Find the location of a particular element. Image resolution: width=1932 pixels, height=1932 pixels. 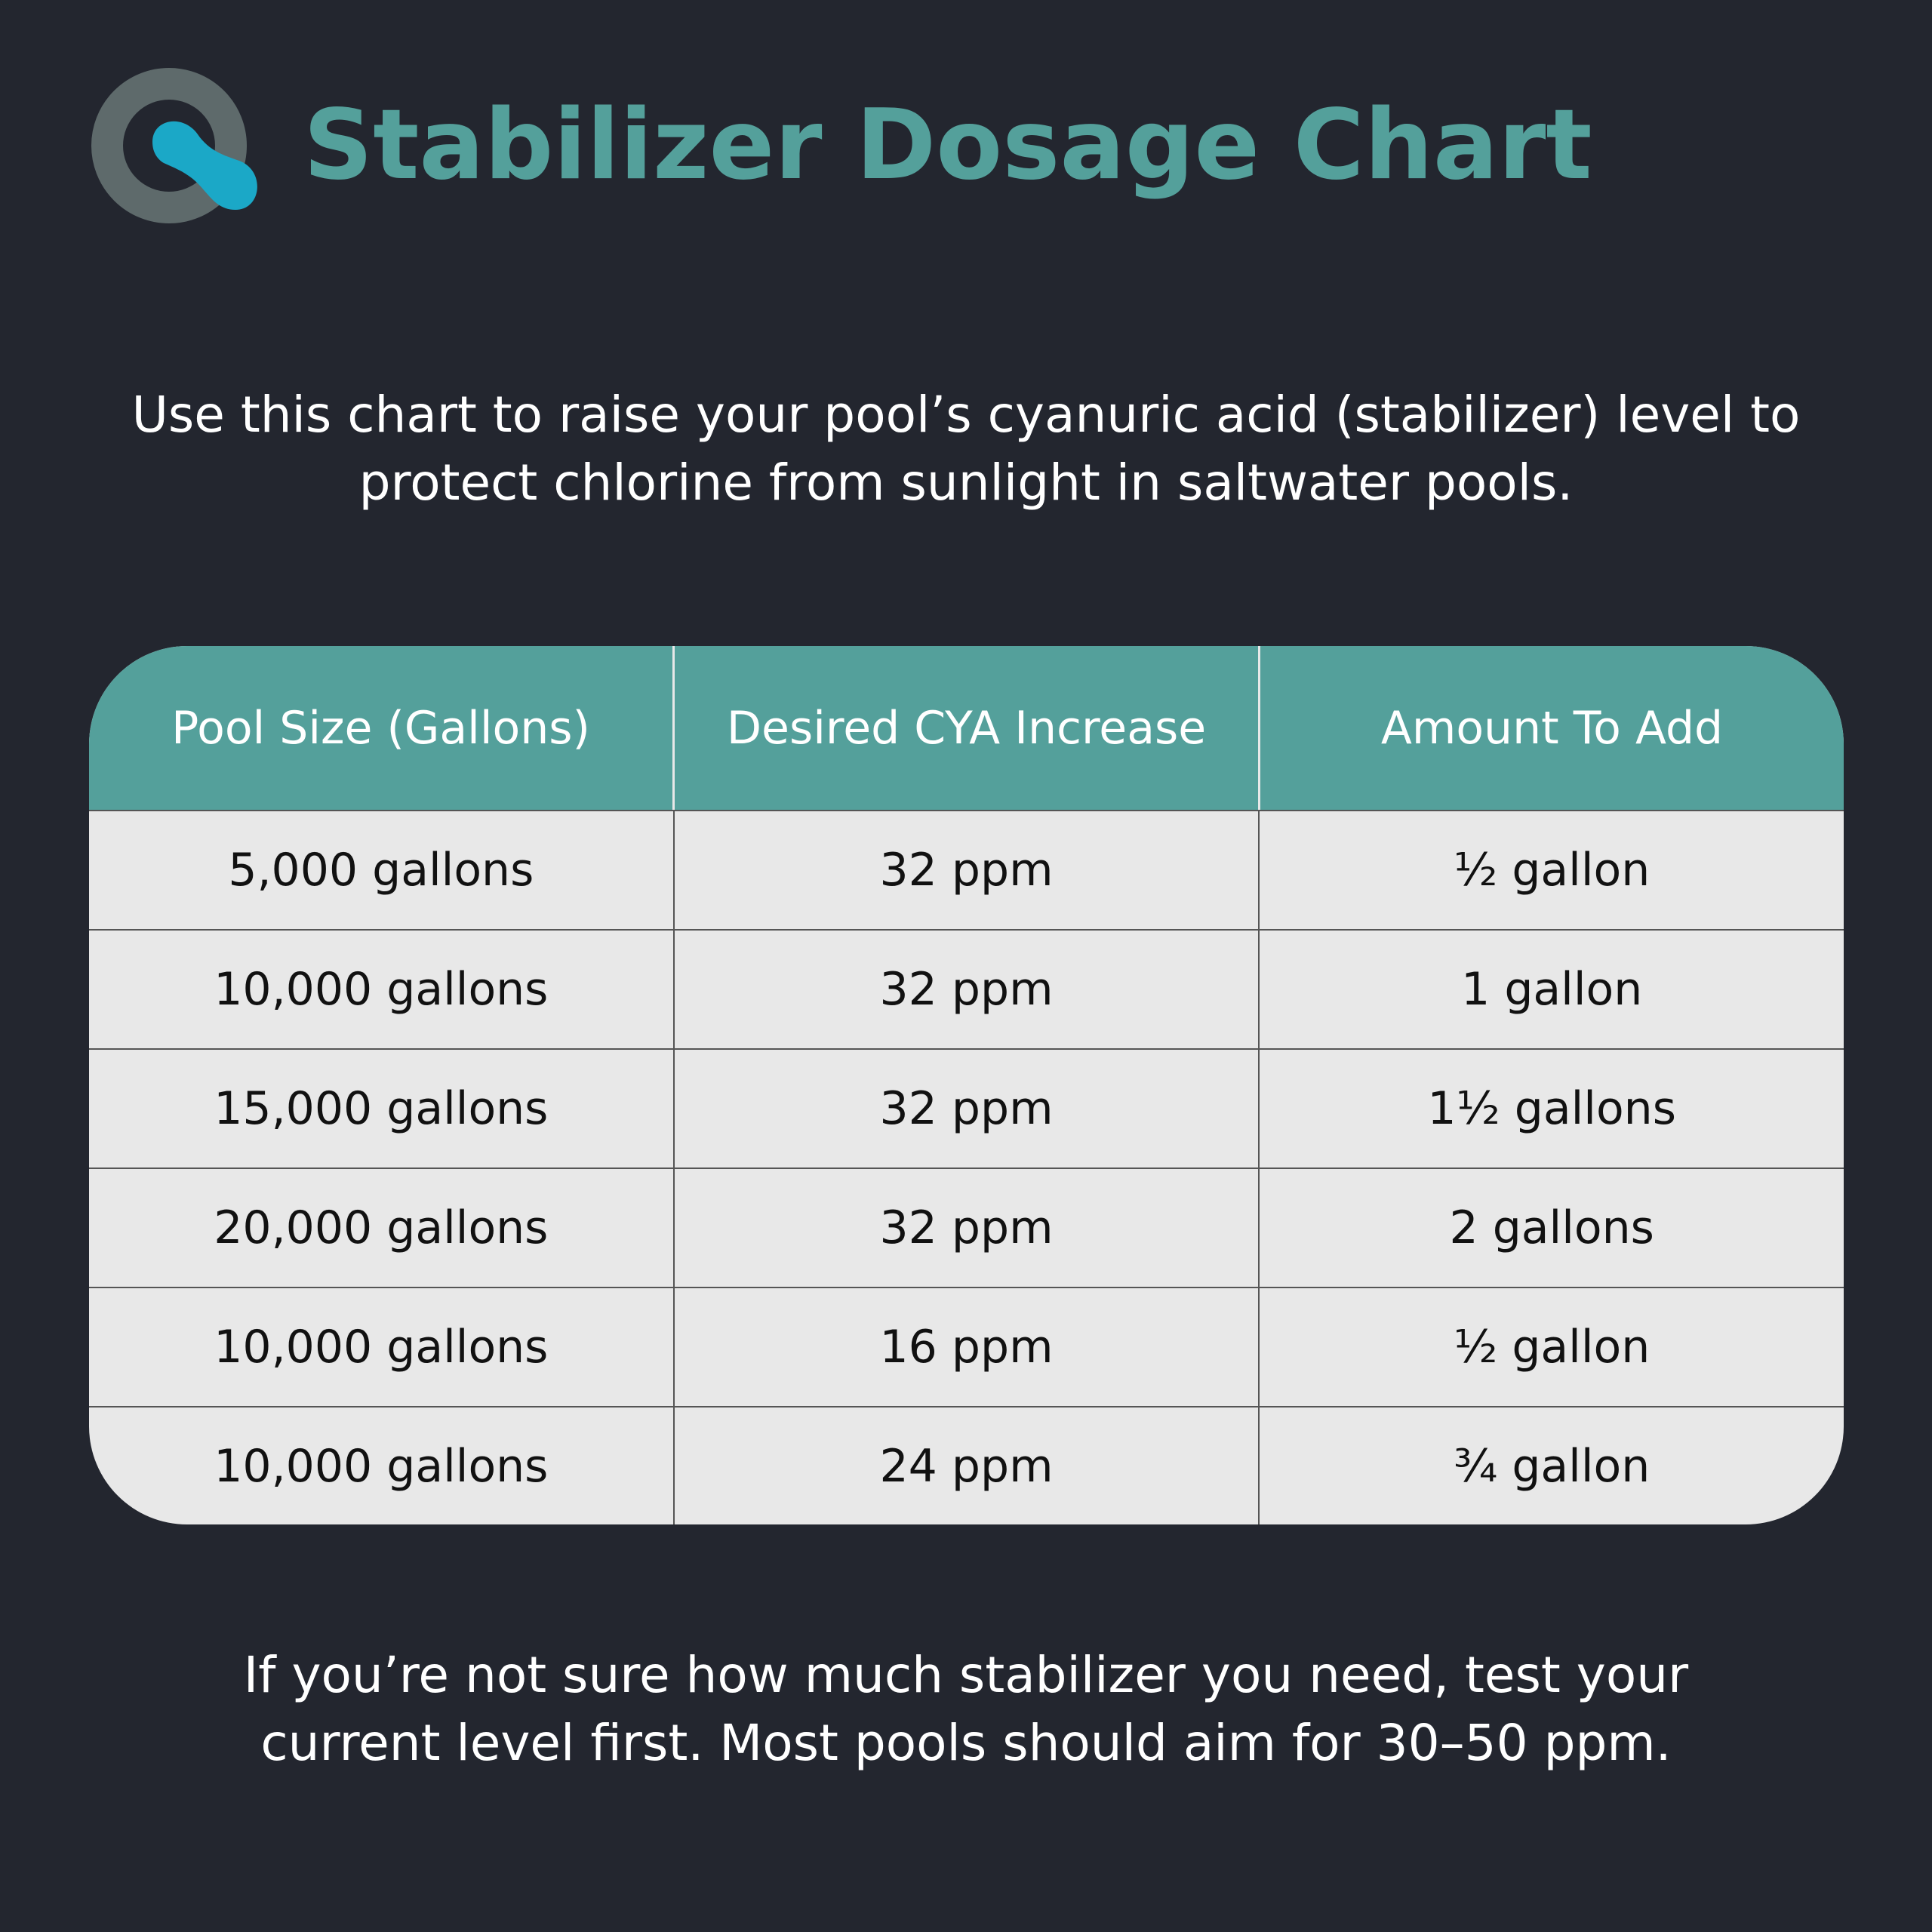

logo-ring is located at coordinates (169, 145).